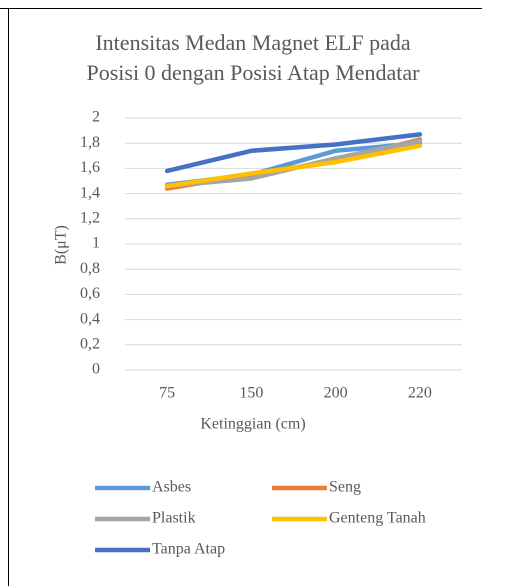 The image size is (513, 586). I want to click on legend-label: Genteng Tanah, so click(377, 518).